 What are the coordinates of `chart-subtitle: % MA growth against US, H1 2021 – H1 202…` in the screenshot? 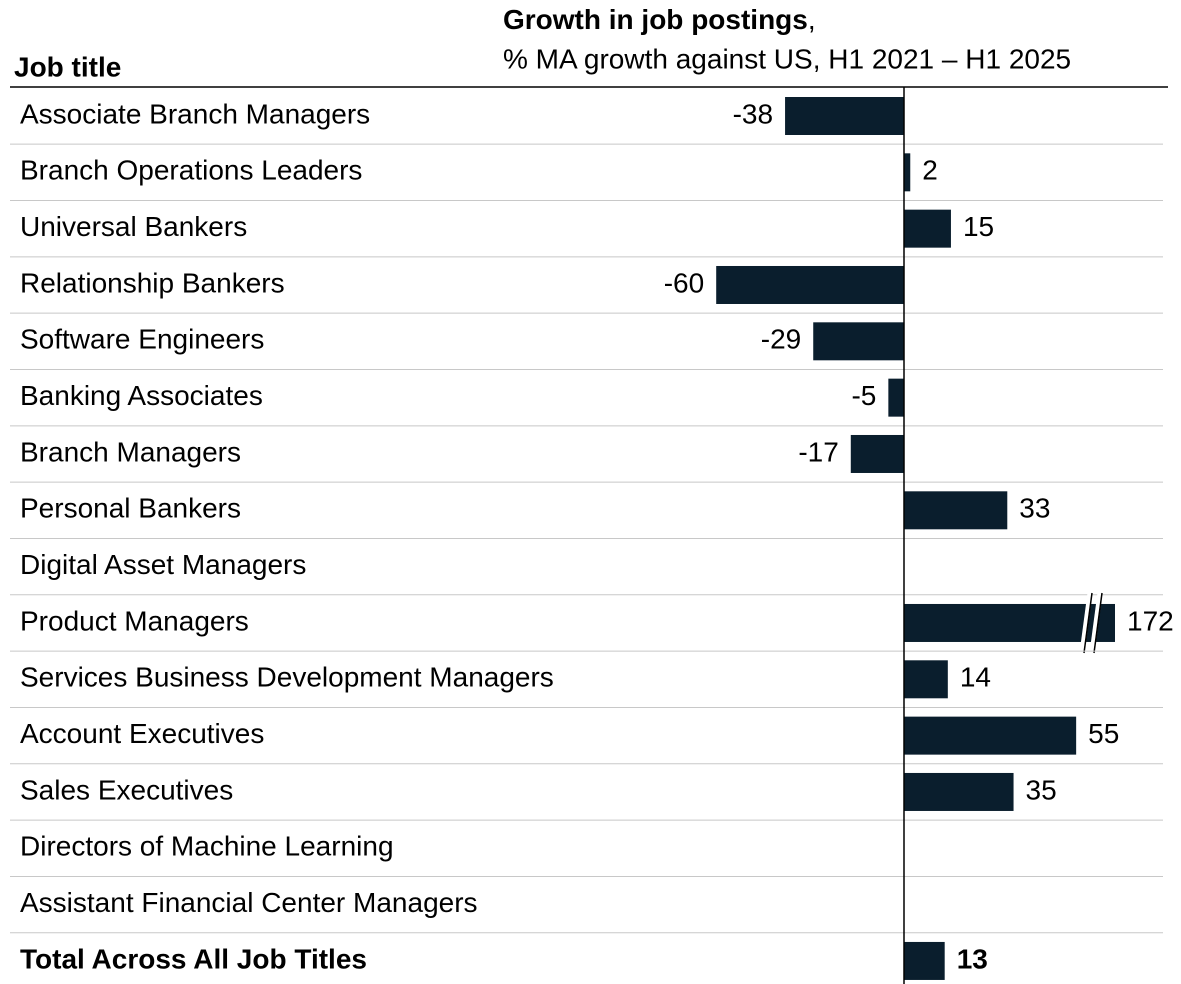 It's located at (787, 58).